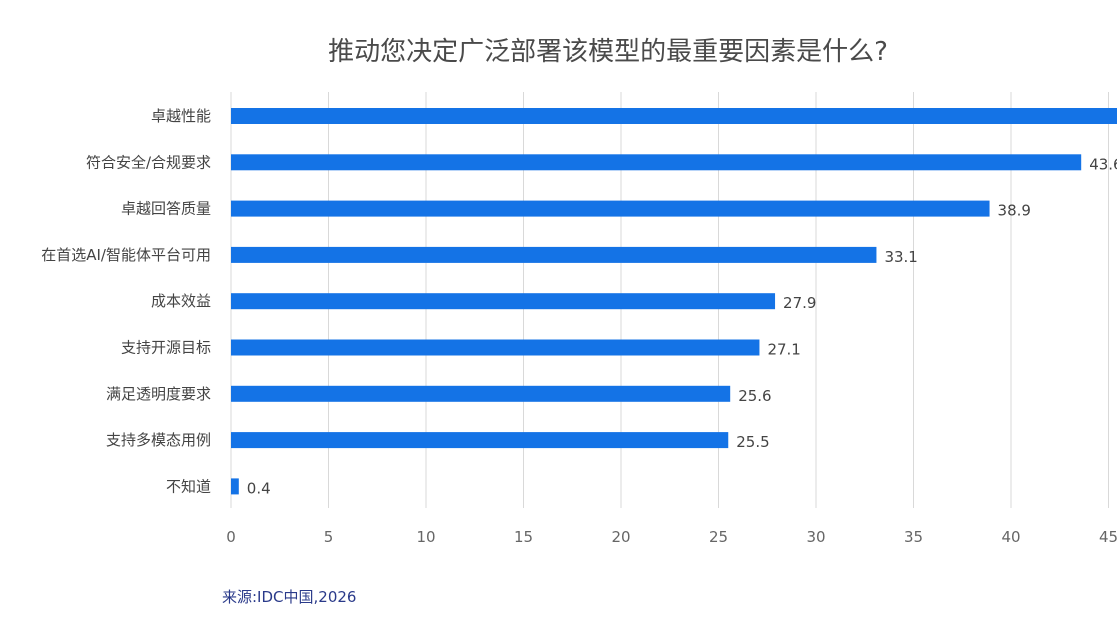  What do you see at coordinates (158, 440) in the screenshot?
I see `category-label: 支持多模态用例` at bounding box center [158, 440].